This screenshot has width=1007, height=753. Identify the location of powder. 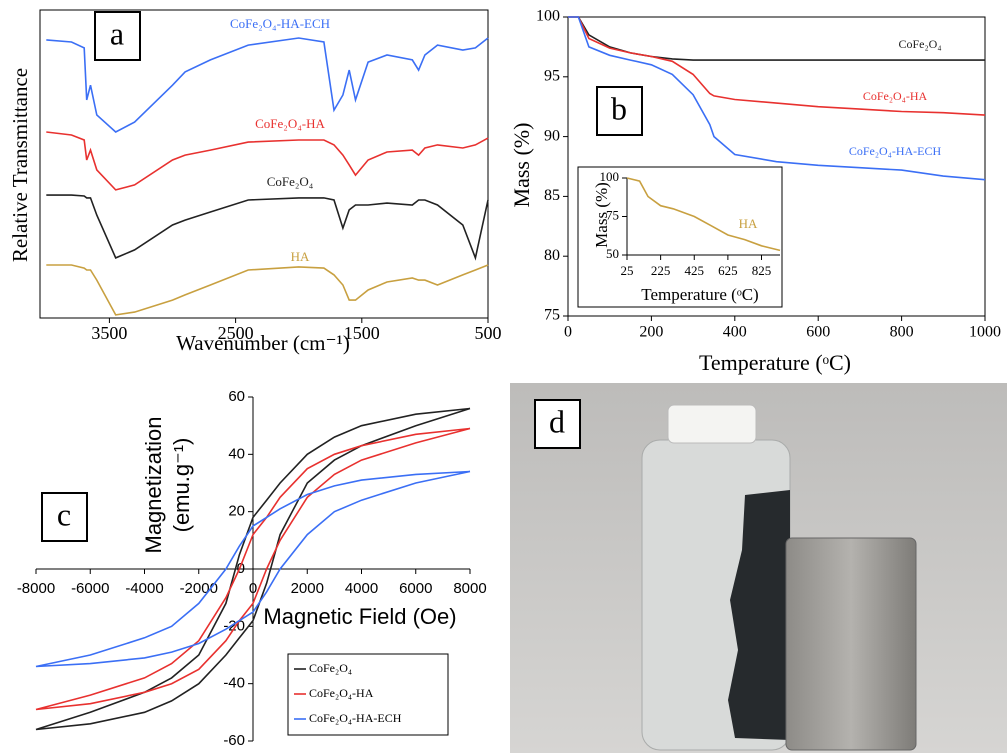
(759, 615).